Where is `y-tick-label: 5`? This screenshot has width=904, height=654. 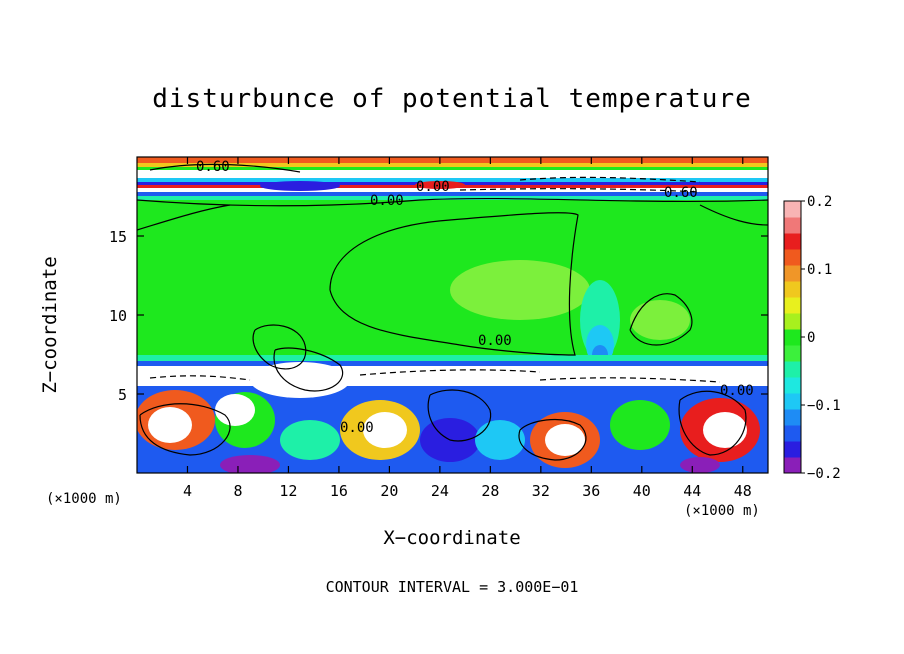
y-tick-label: 5 is located at coordinates (122, 395).